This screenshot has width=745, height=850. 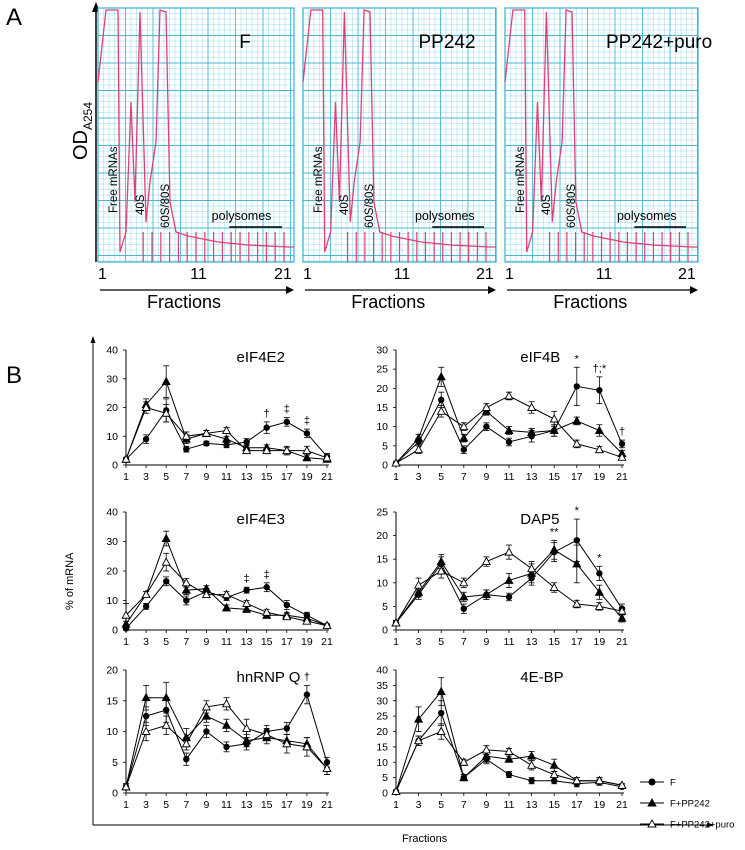 What do you see at coordinates (112, 701) in the screenshot?
I see `y-tick-label: 15` at bounding box center [112, 701].